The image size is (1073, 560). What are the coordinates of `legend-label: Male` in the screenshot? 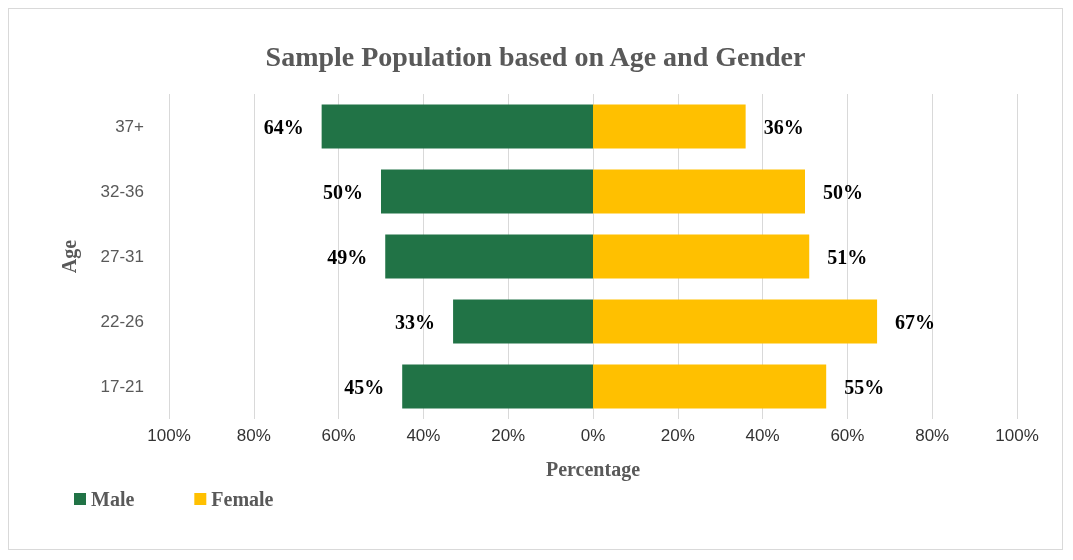 It's located at (113, 499).